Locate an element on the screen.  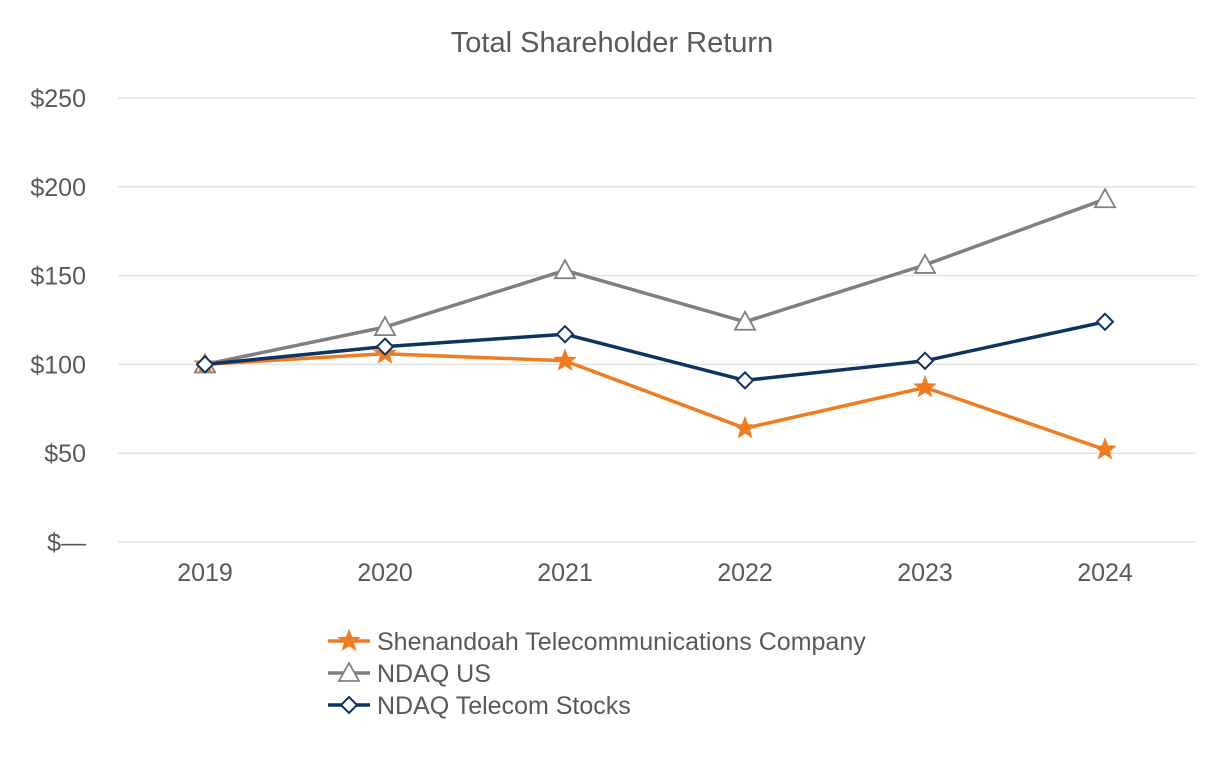
y-tick-label: $200 is located at coordinates (58, 188).